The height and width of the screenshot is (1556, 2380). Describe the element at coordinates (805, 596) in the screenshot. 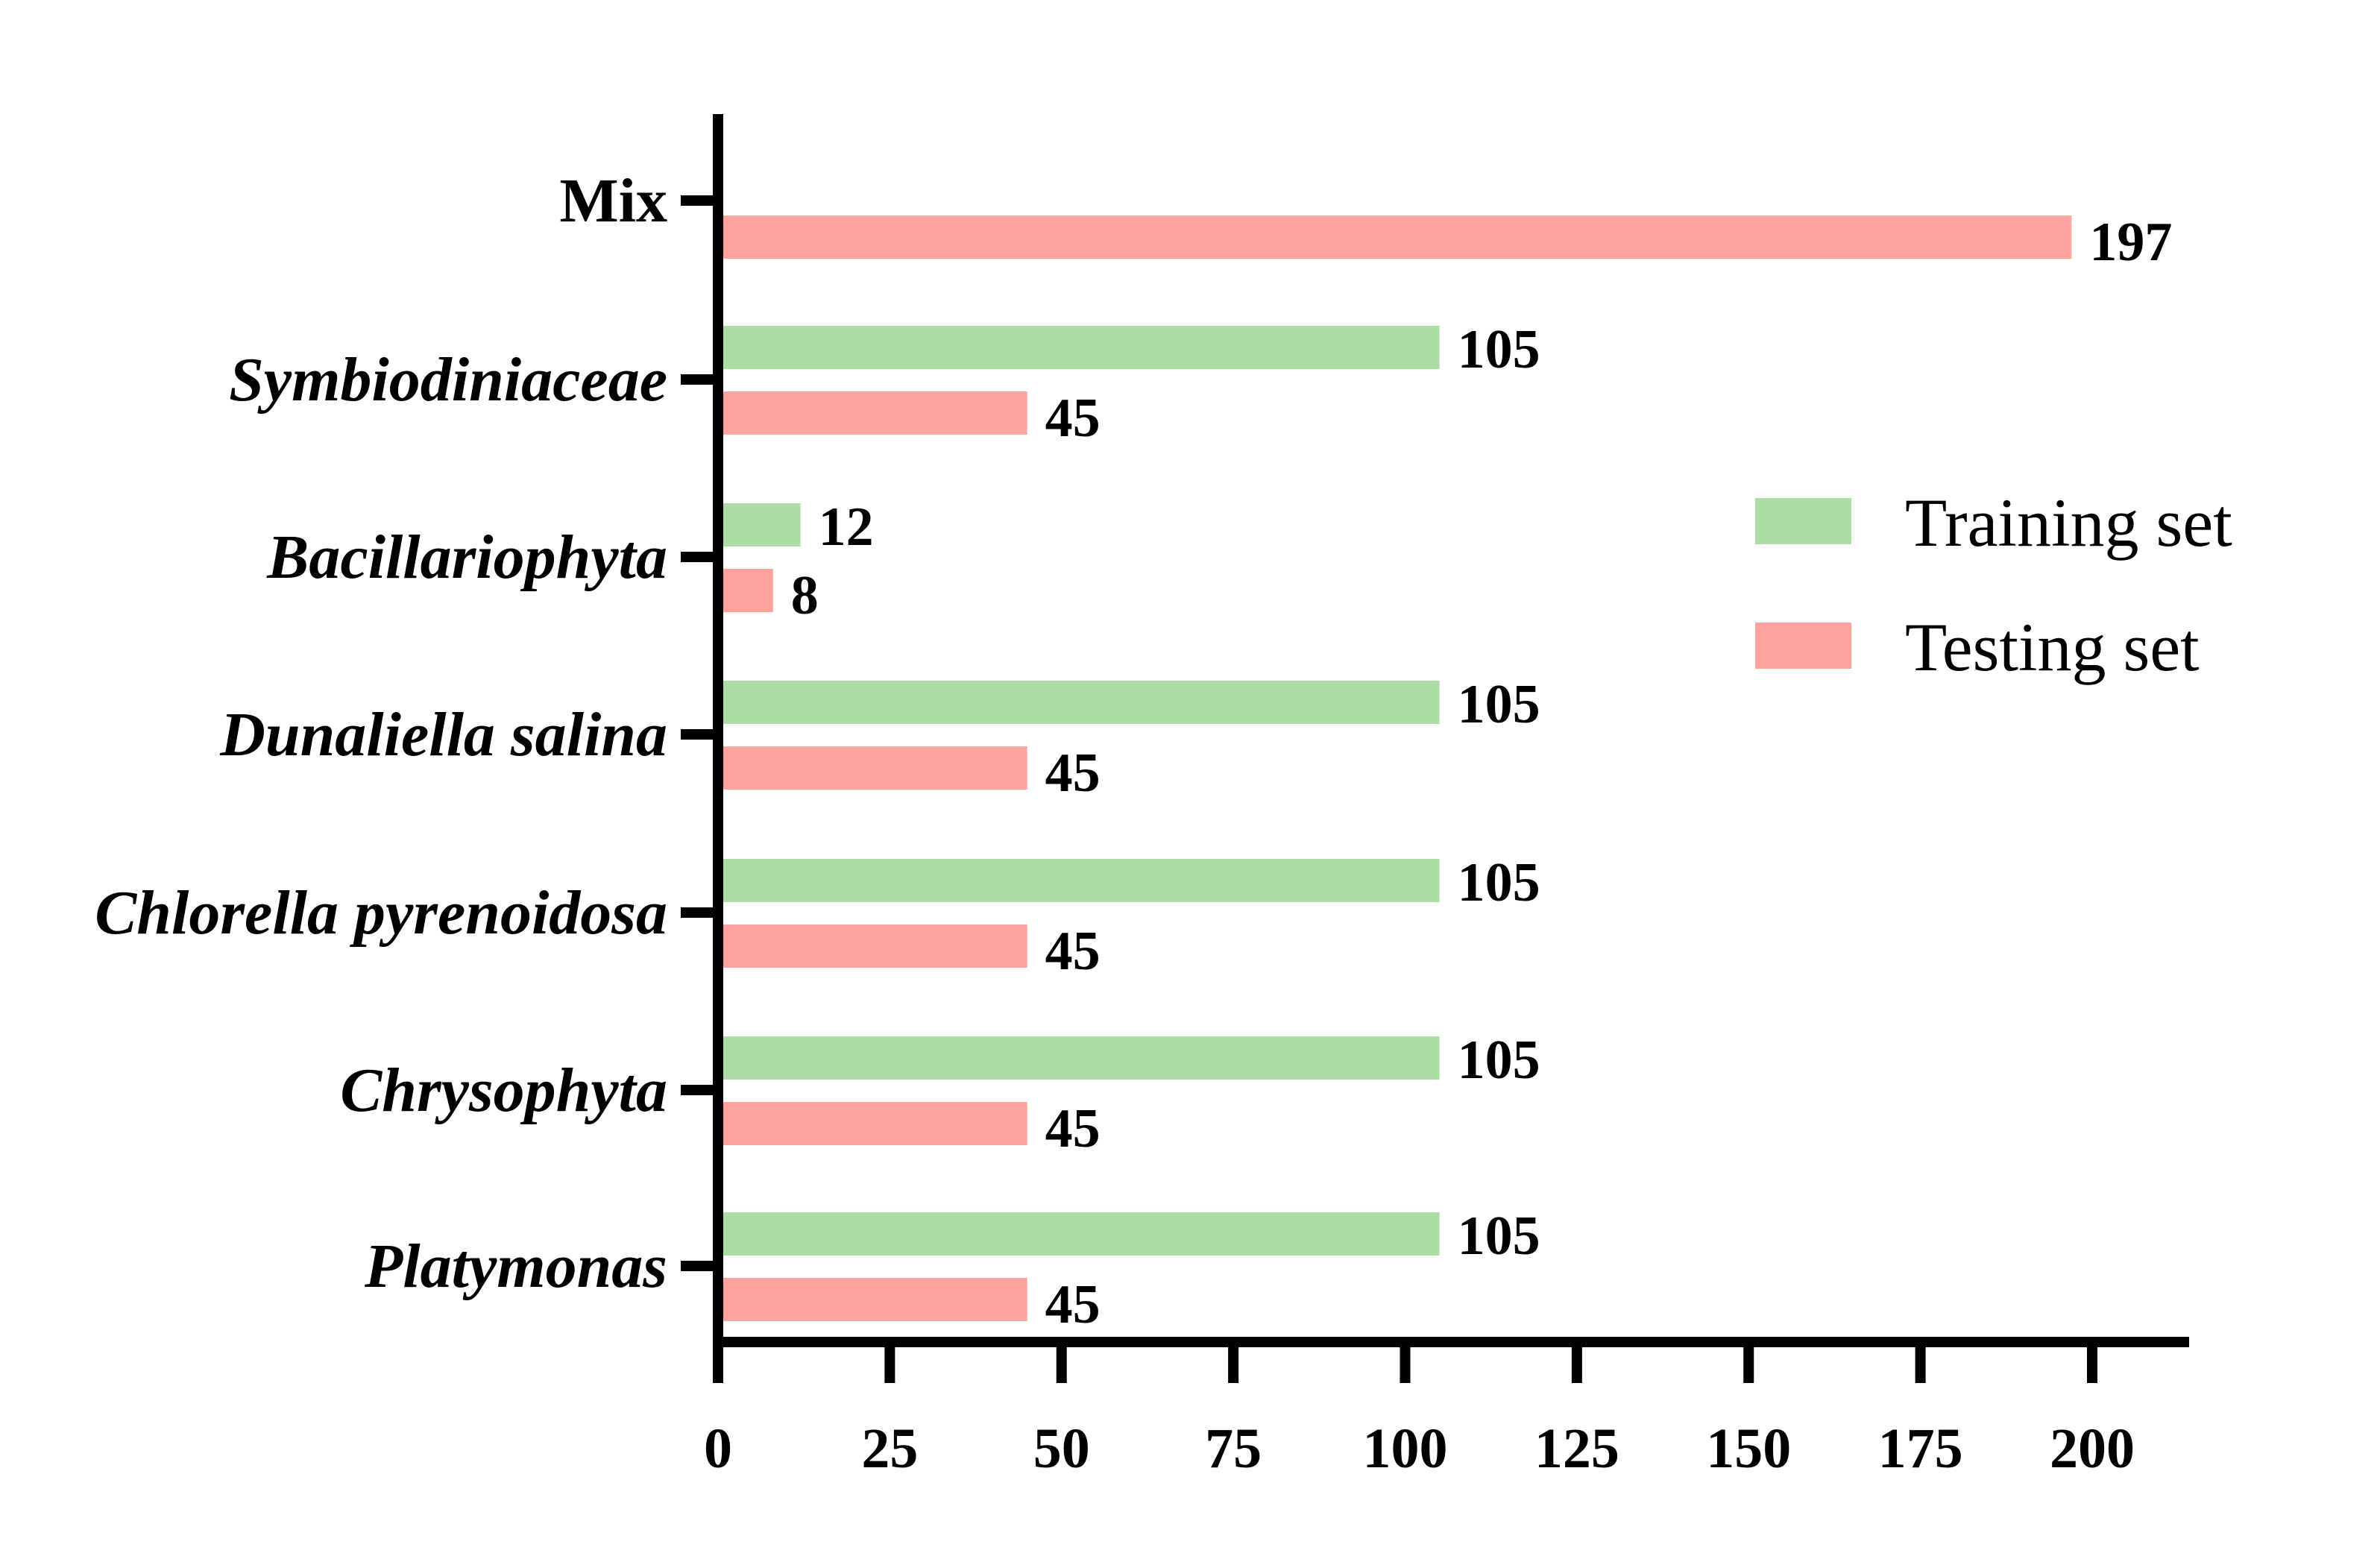

I see `testing-value-label: 8` at that location.